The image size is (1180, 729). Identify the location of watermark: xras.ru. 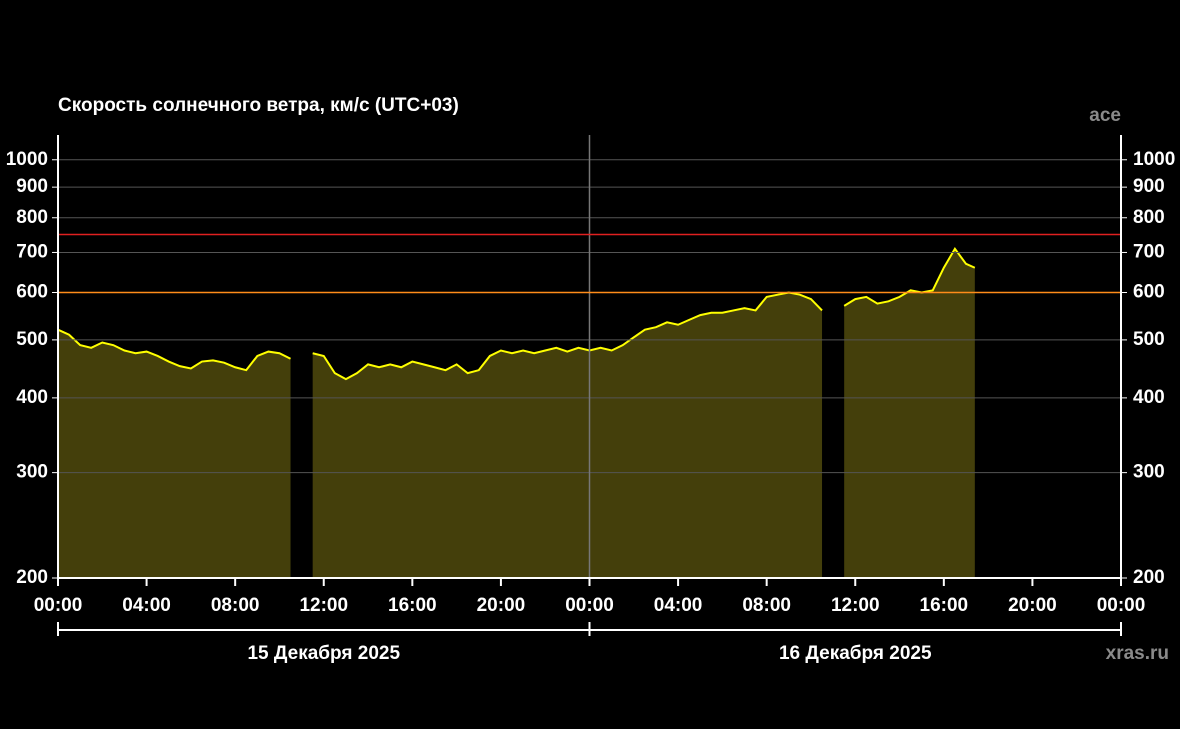
(1137, 653).